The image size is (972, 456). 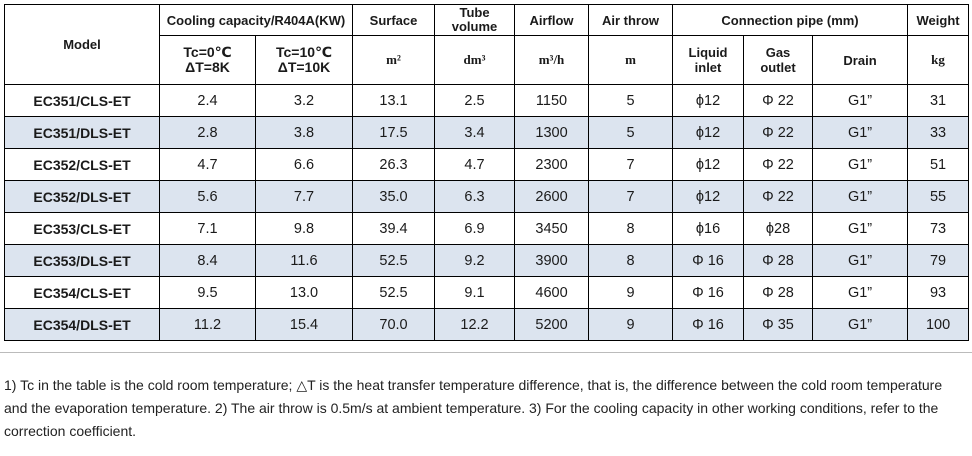 I want to click on gas-line1: Gas, so click(x=778, y=52).